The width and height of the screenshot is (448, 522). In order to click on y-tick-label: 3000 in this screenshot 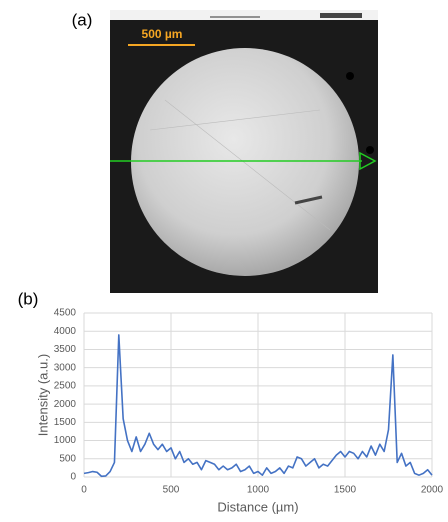, I will do `click(65, 367)`.